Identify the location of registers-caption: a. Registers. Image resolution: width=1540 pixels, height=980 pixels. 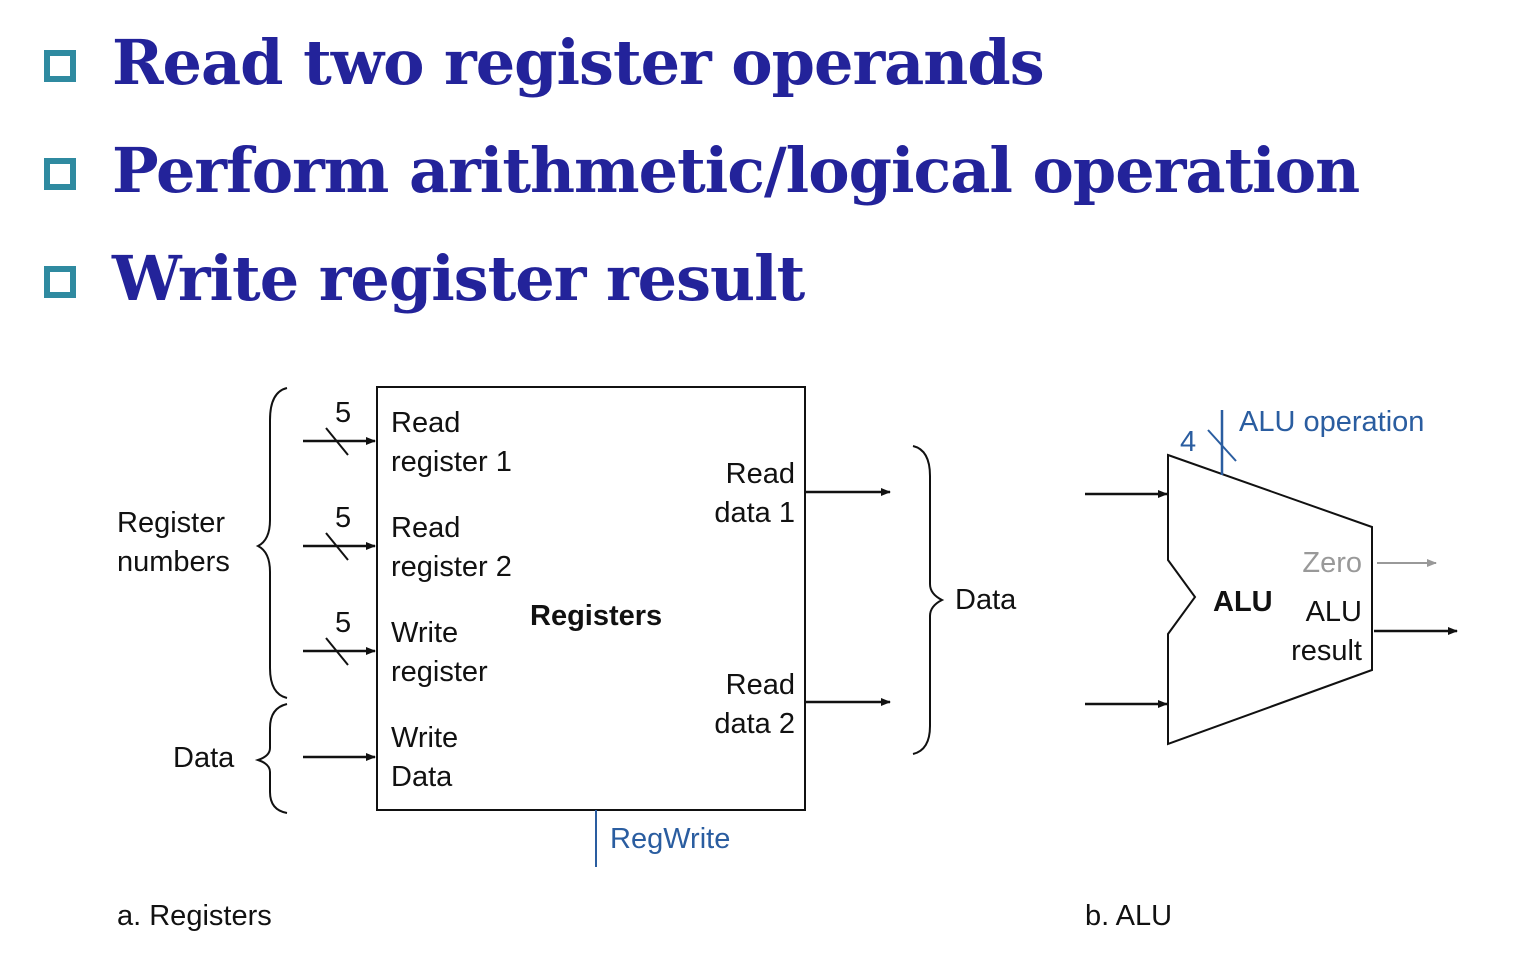
(194, 916).